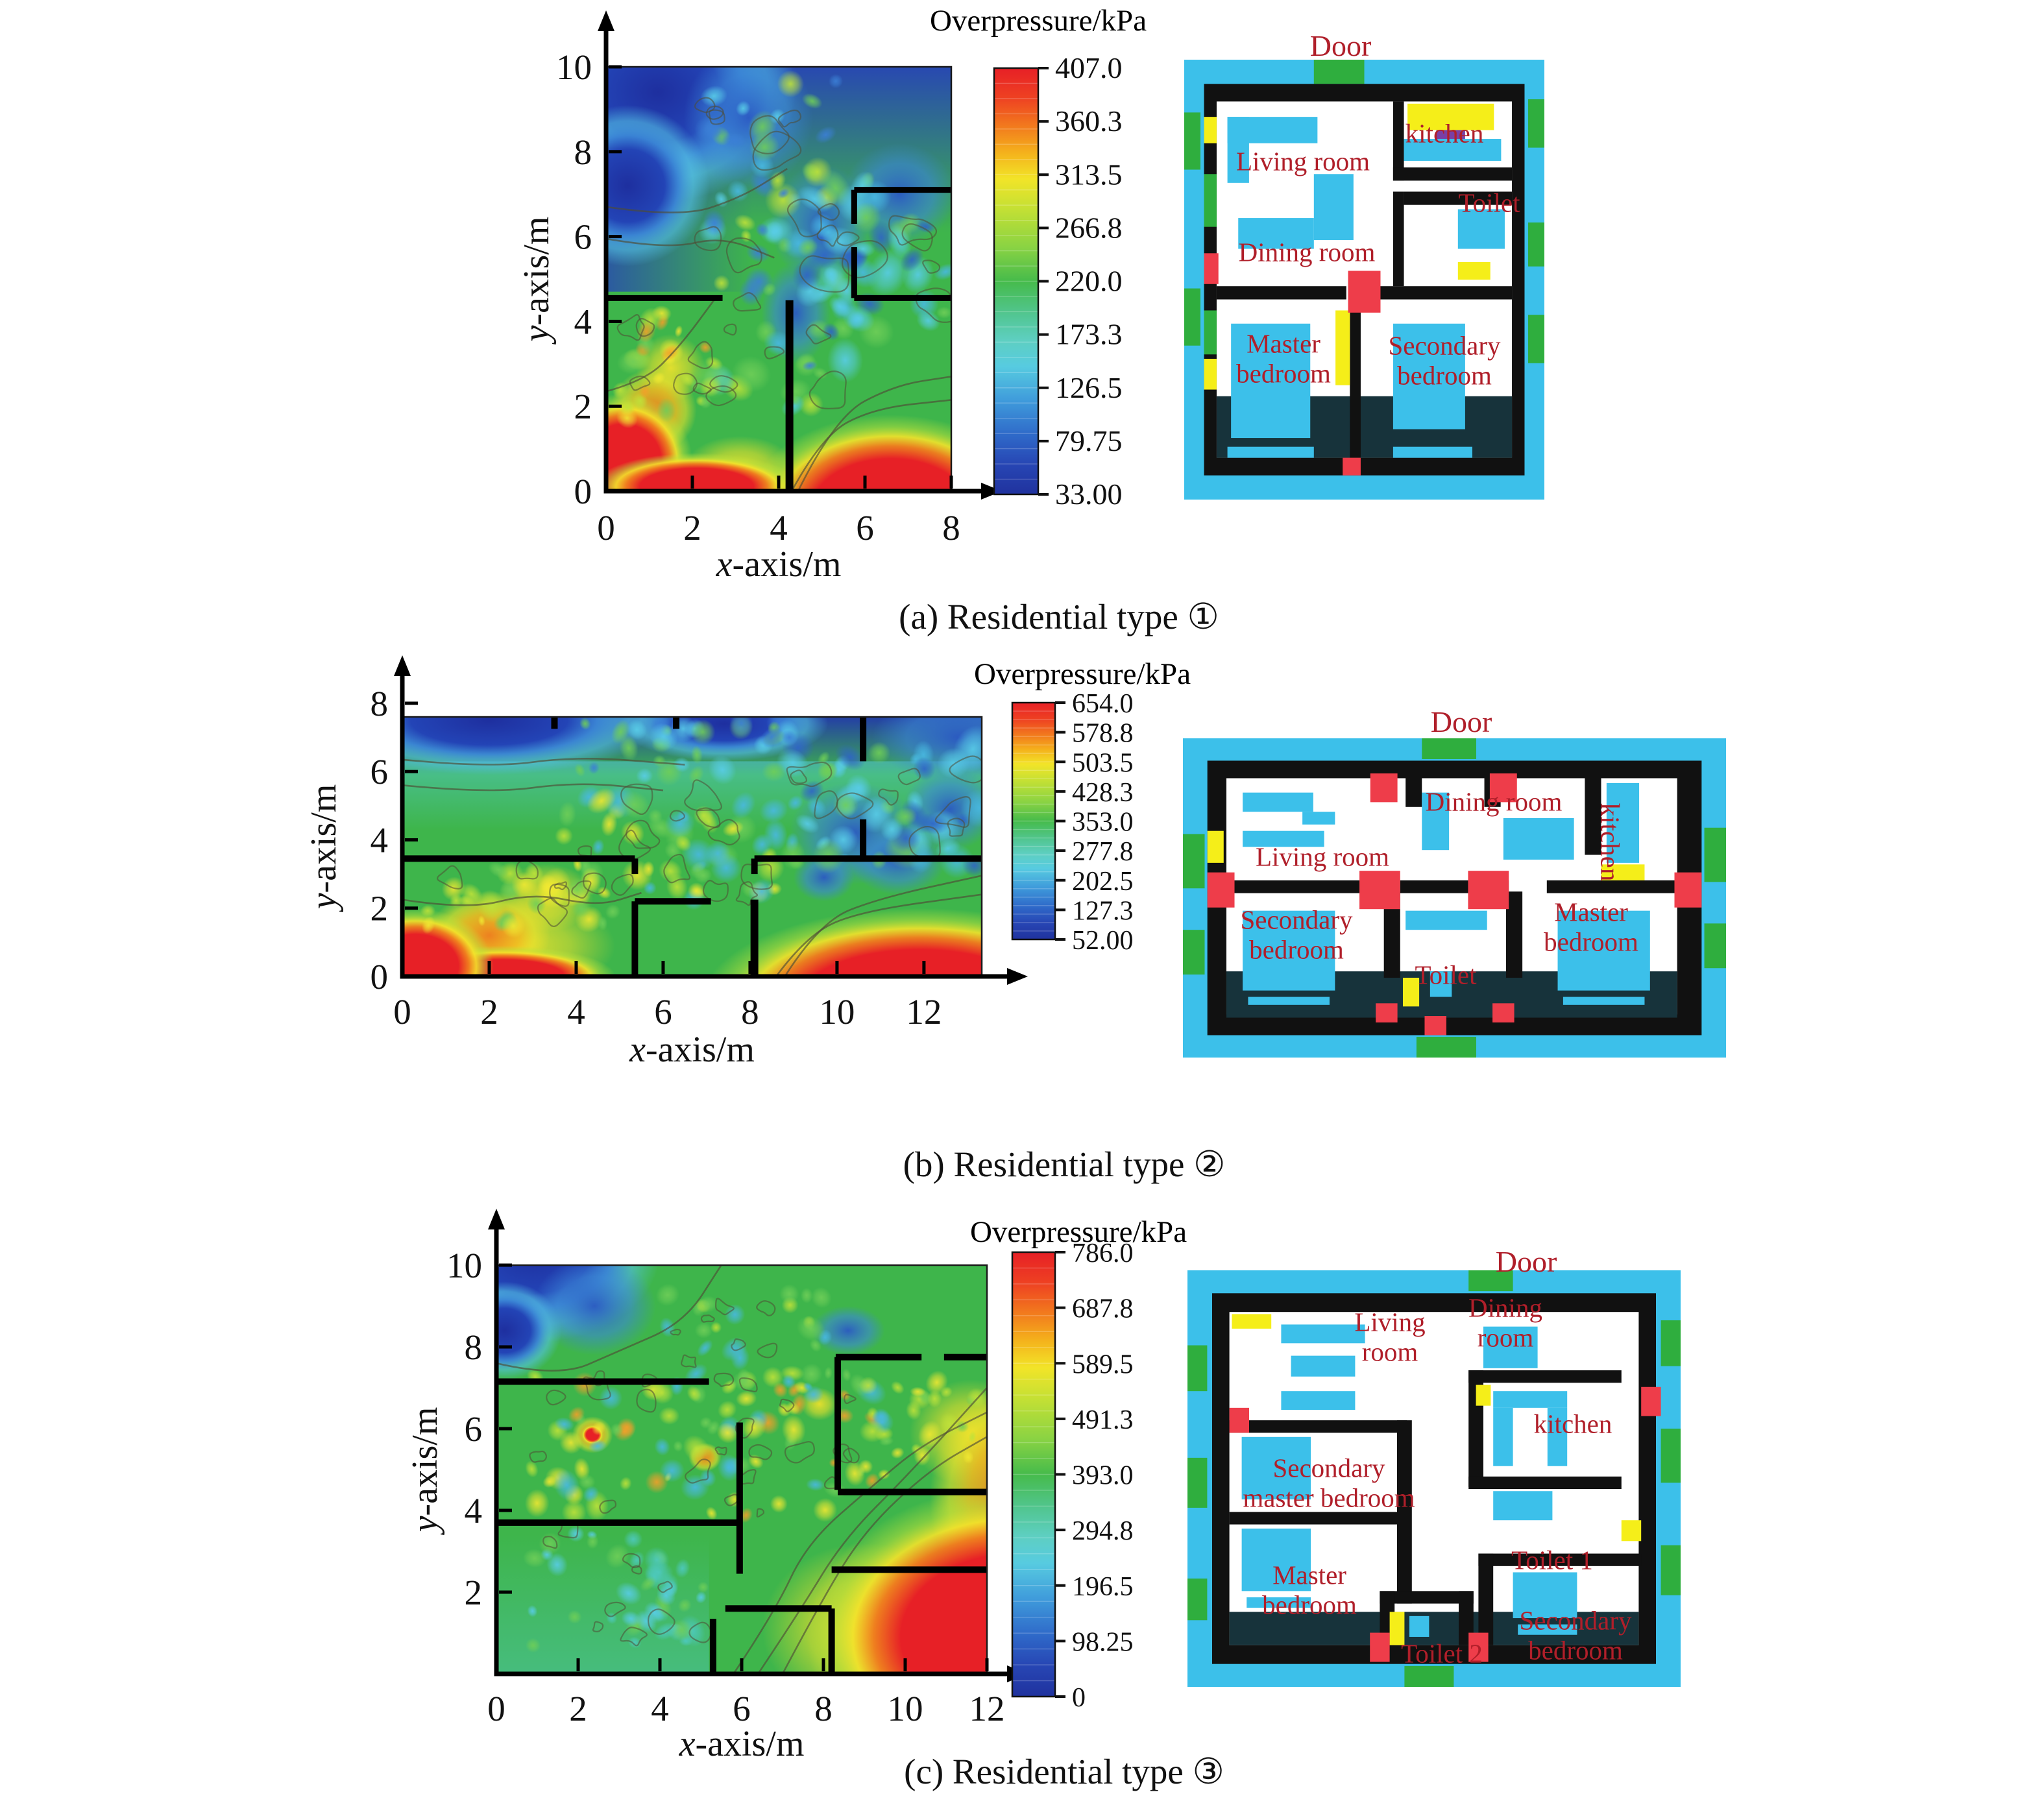  Describe the element at coordinates (700, 1050) in the screenshot. I see `x-axis-title-part: -axis/m` at that location.